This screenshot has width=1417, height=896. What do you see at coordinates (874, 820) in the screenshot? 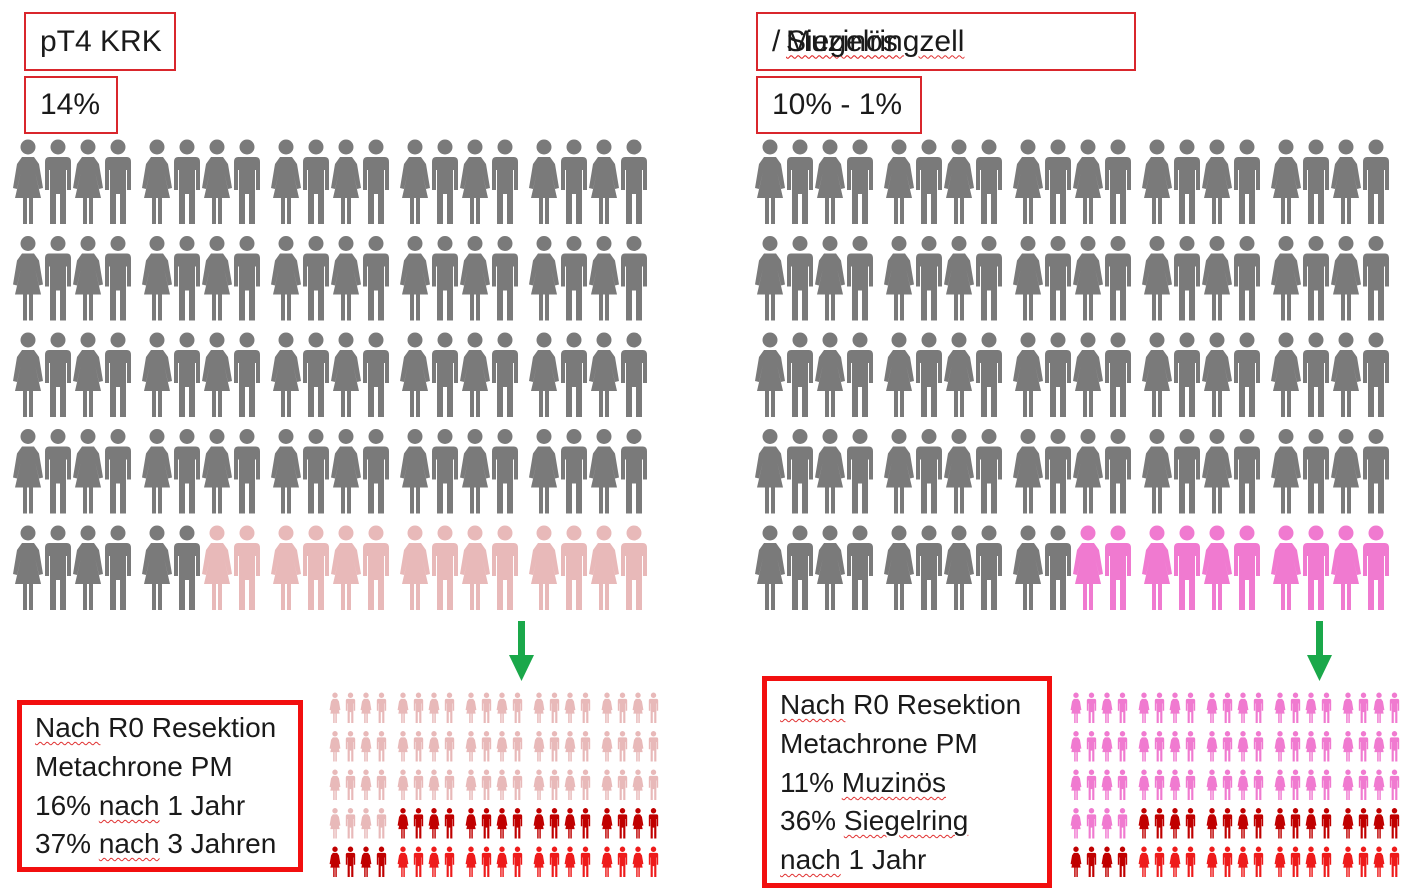
I see `right-callout-line-4: 36% Siegelring` at bounding box center [874, 820].